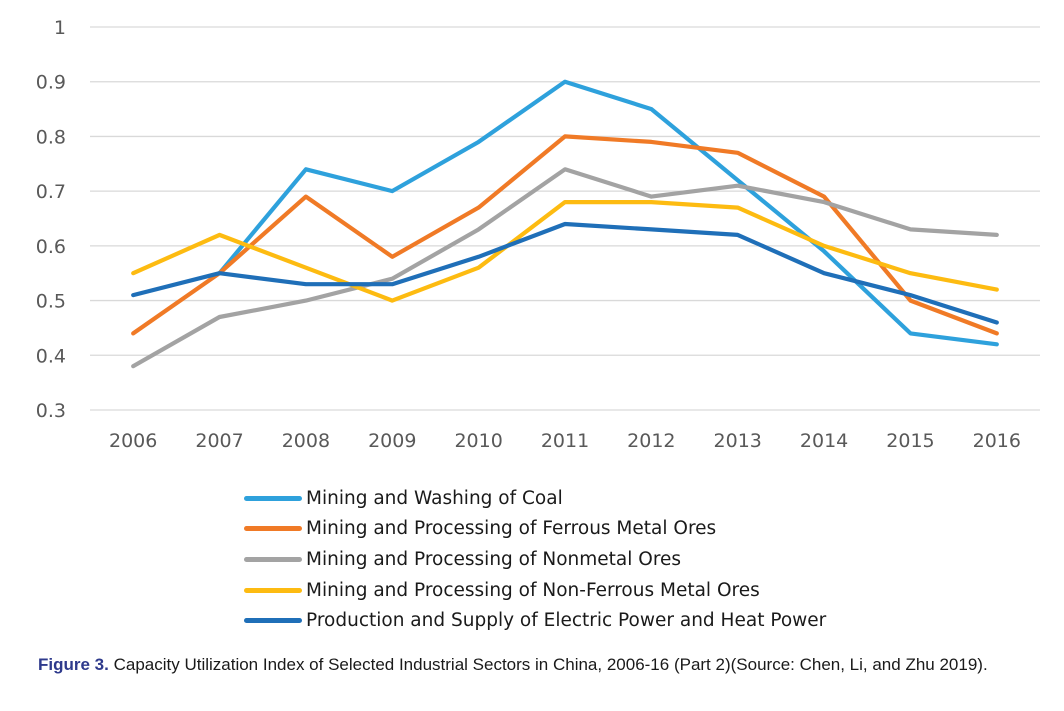 This screenshot has height=711, width=1064. What do you see at coordinates (392, 441) in the screenshot?
I see `x-tick-label: 2009` at bounding box center [392, 441].